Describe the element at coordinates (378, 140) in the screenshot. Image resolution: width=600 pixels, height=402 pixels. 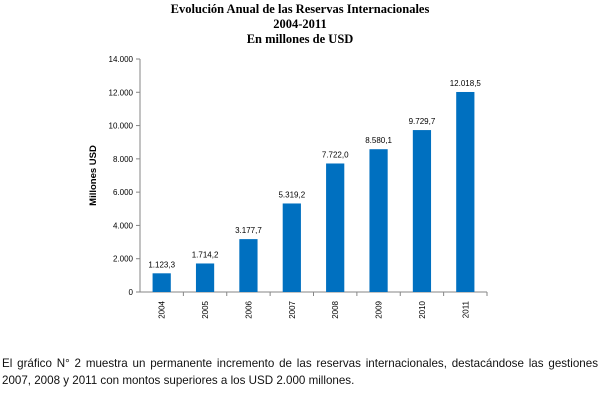
I see `data-label-2009: 8.580,1` at that location.